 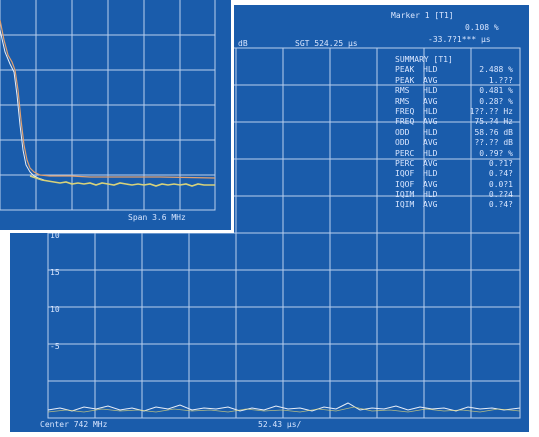 I want to click on inset-trace-yellow, so click(x=122, y=181).